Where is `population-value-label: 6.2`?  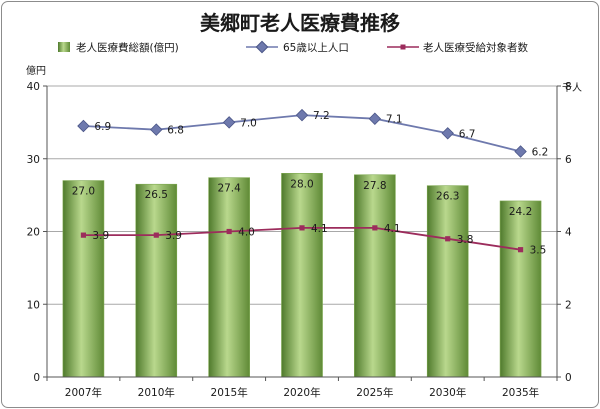 population-value-label: 6.2 is located at coordinates (540, 152).